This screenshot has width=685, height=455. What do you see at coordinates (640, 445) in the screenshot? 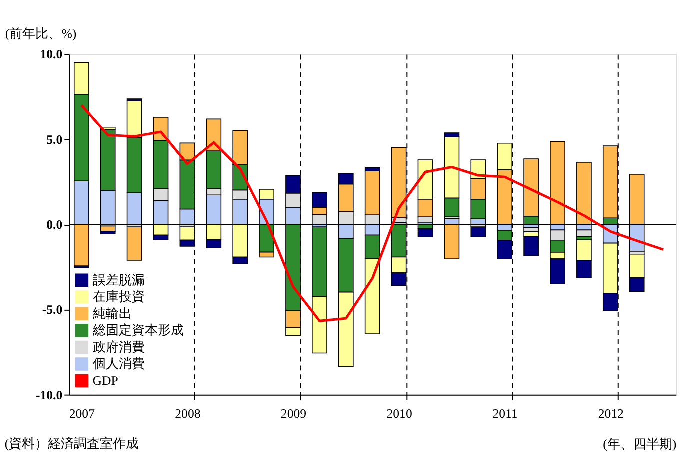
I see `x-axis-title: (年、四半期)` at bounding box center [640, 445].